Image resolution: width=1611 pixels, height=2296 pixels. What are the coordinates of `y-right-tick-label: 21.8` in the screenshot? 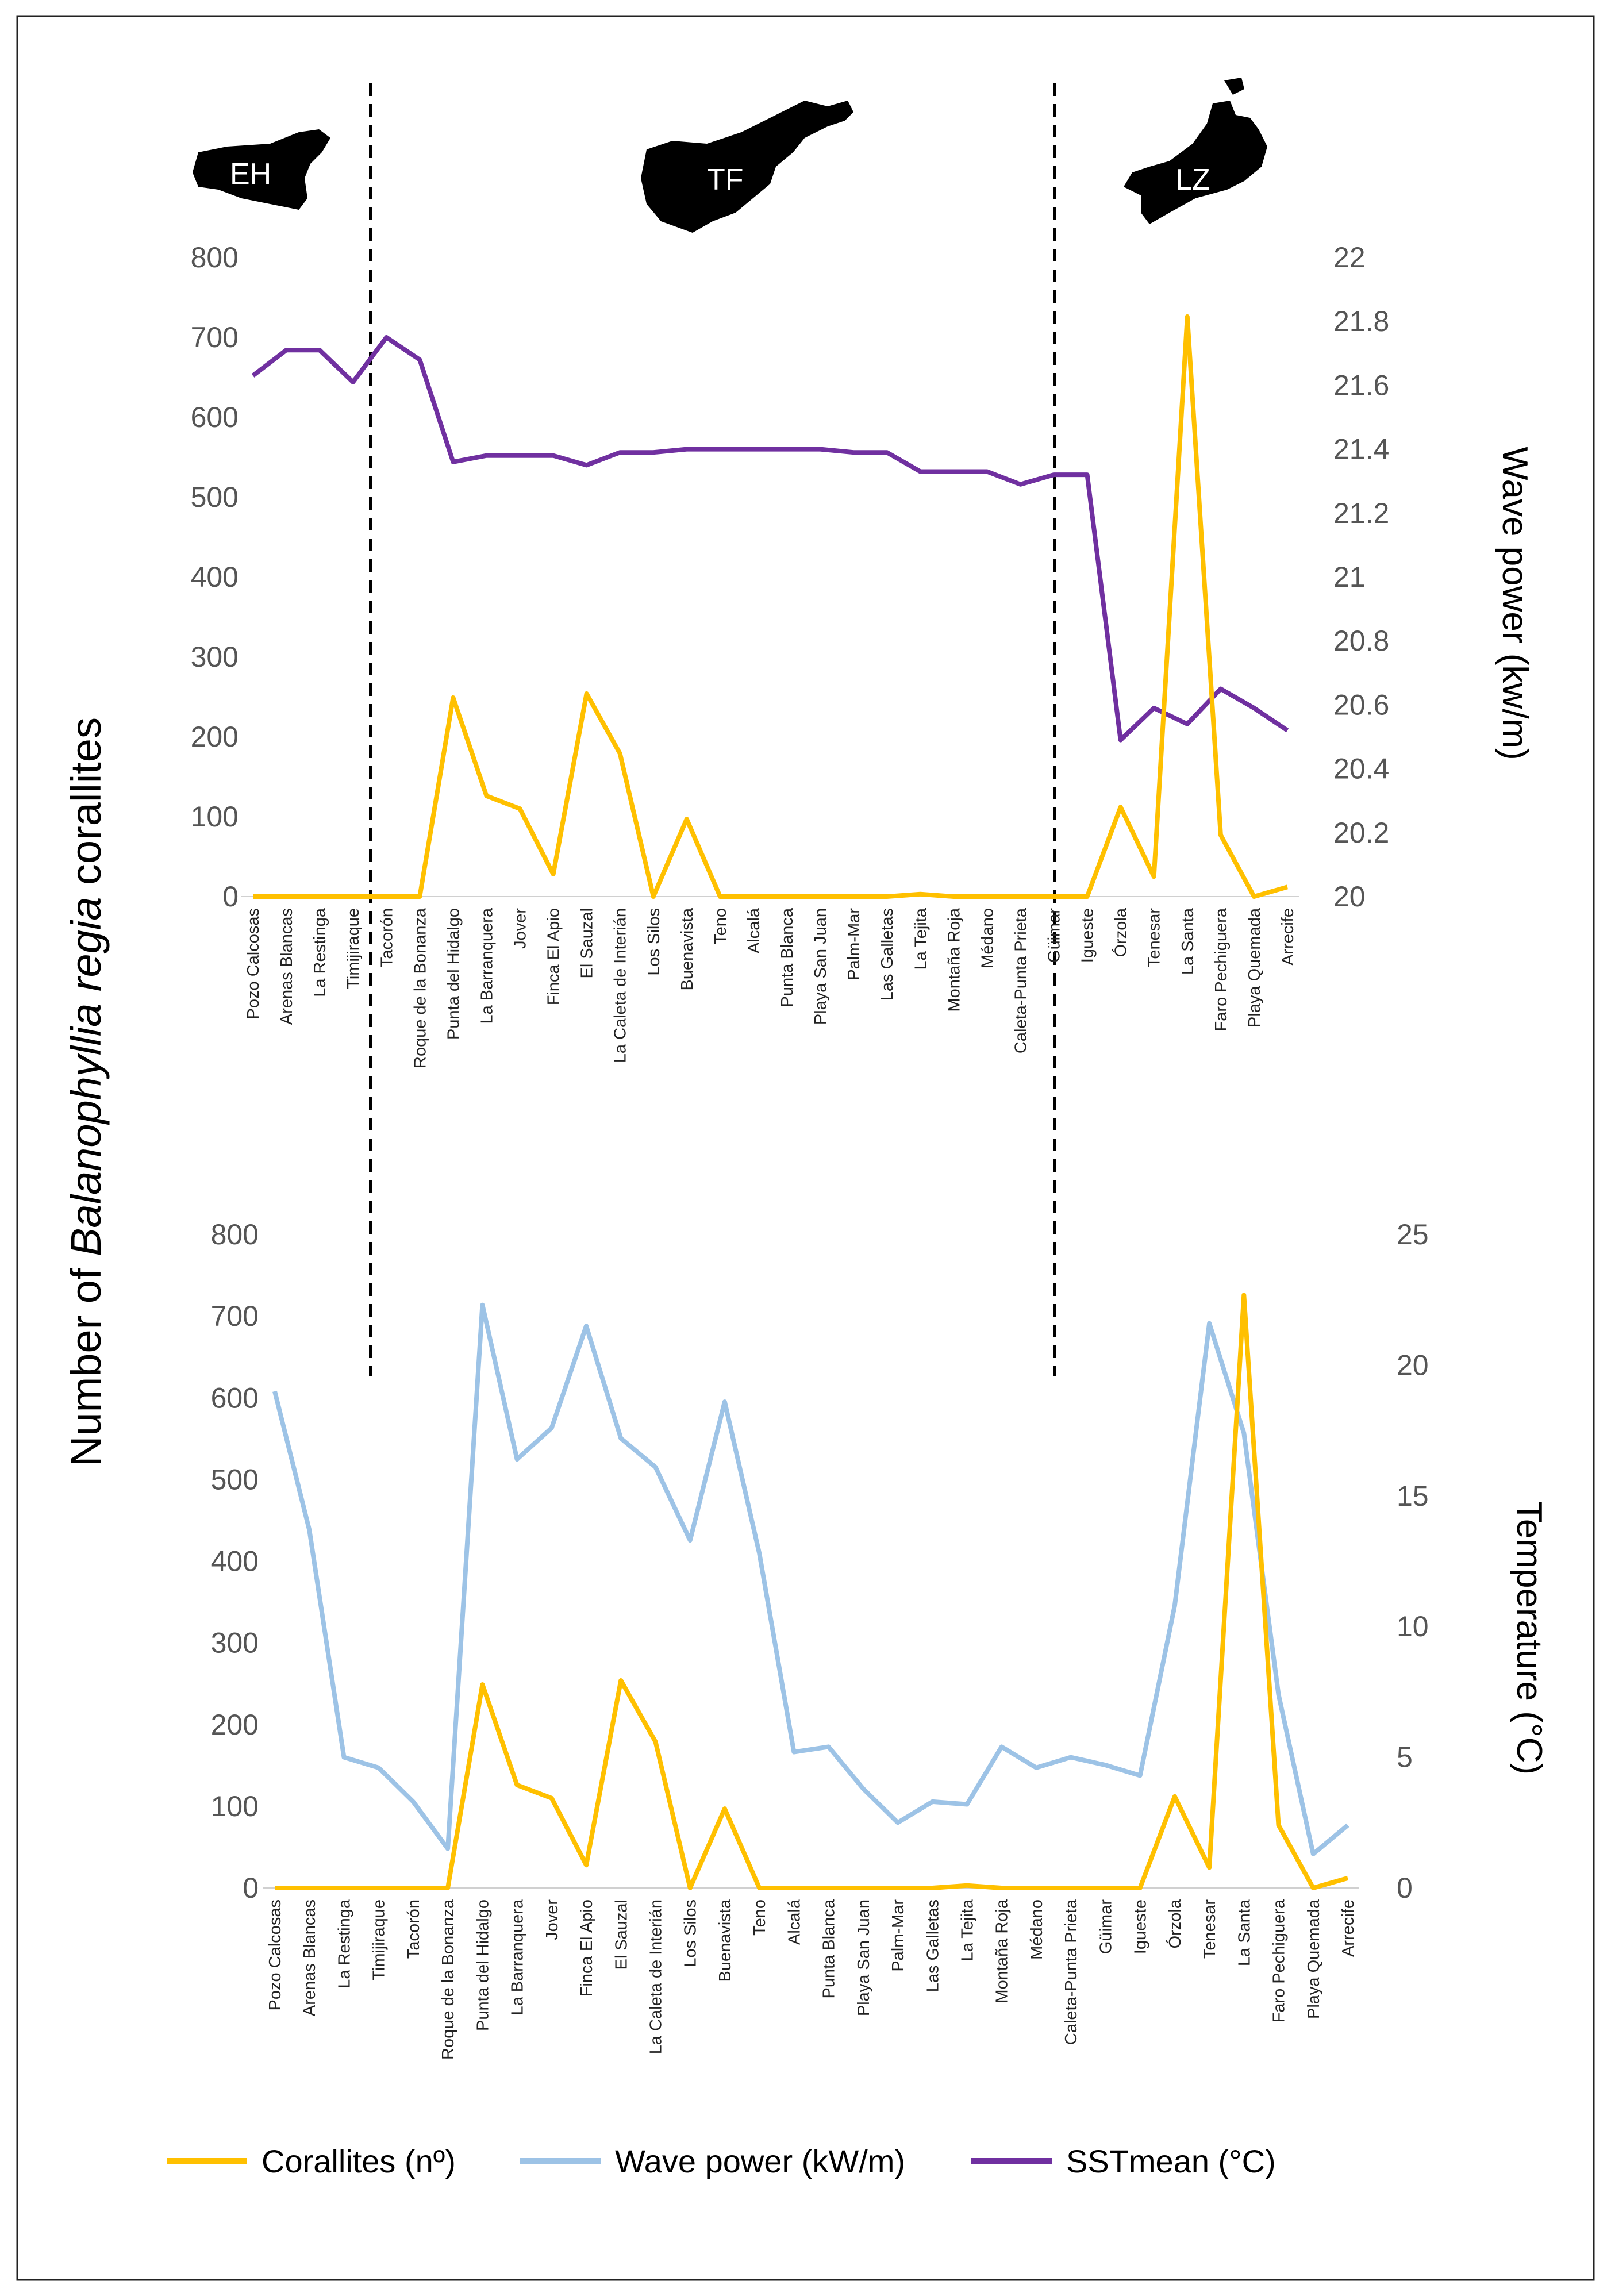 It's located at (1361, 321).